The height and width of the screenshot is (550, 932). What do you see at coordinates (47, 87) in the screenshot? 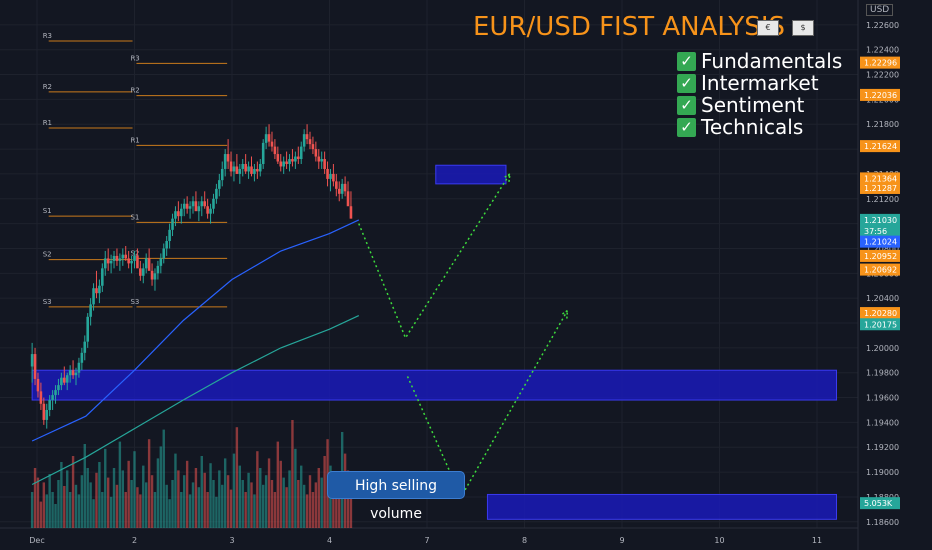
I see `pivot-label: R2` at bounding box center [47, 87].